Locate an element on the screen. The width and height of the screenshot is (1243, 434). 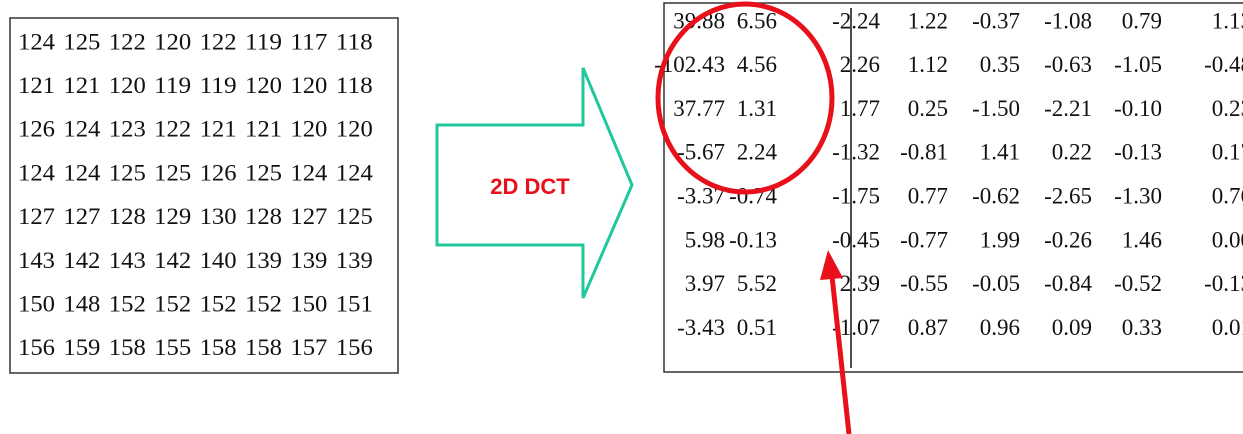
matrix-cell: 0.96 is located at coordinates (1000, 327).